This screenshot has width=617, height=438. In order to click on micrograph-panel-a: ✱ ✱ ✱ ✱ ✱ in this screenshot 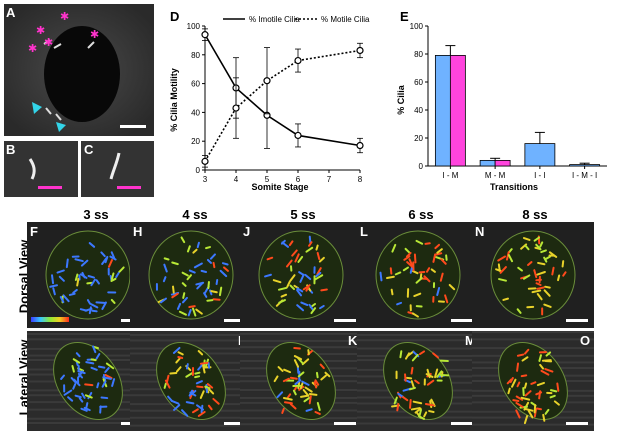, I will do `click(79, 70)`.